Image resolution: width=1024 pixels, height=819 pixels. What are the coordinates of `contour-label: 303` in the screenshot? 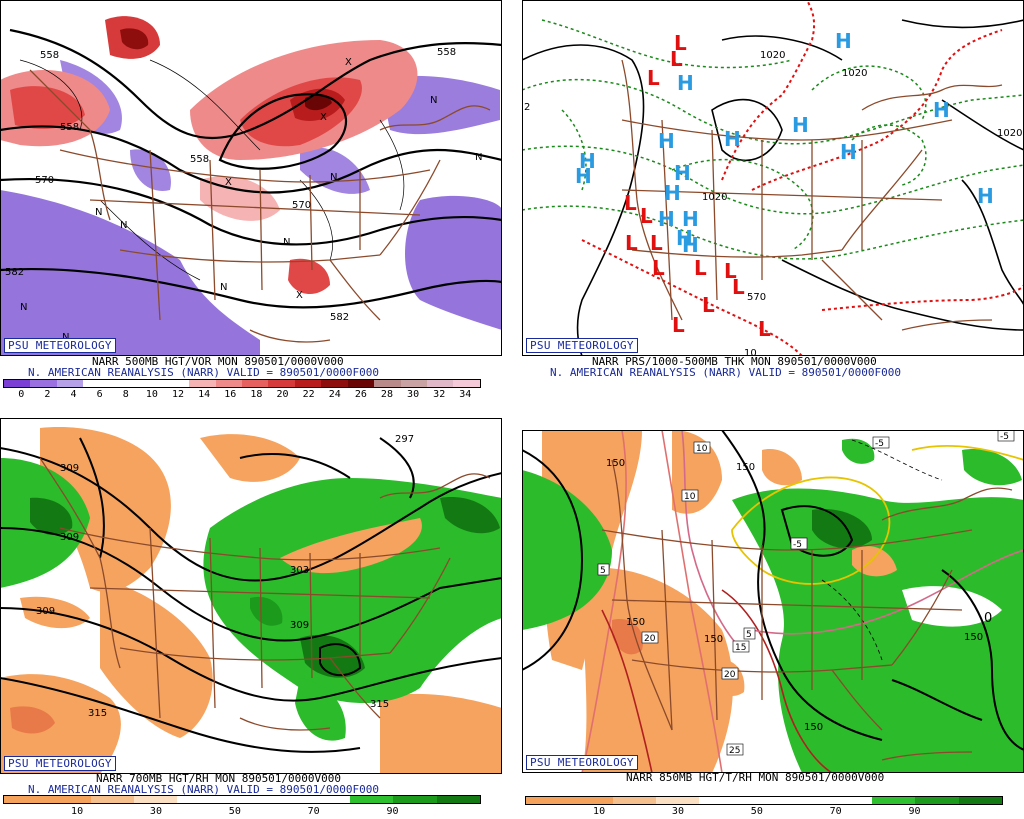 It's located at (299, 570).